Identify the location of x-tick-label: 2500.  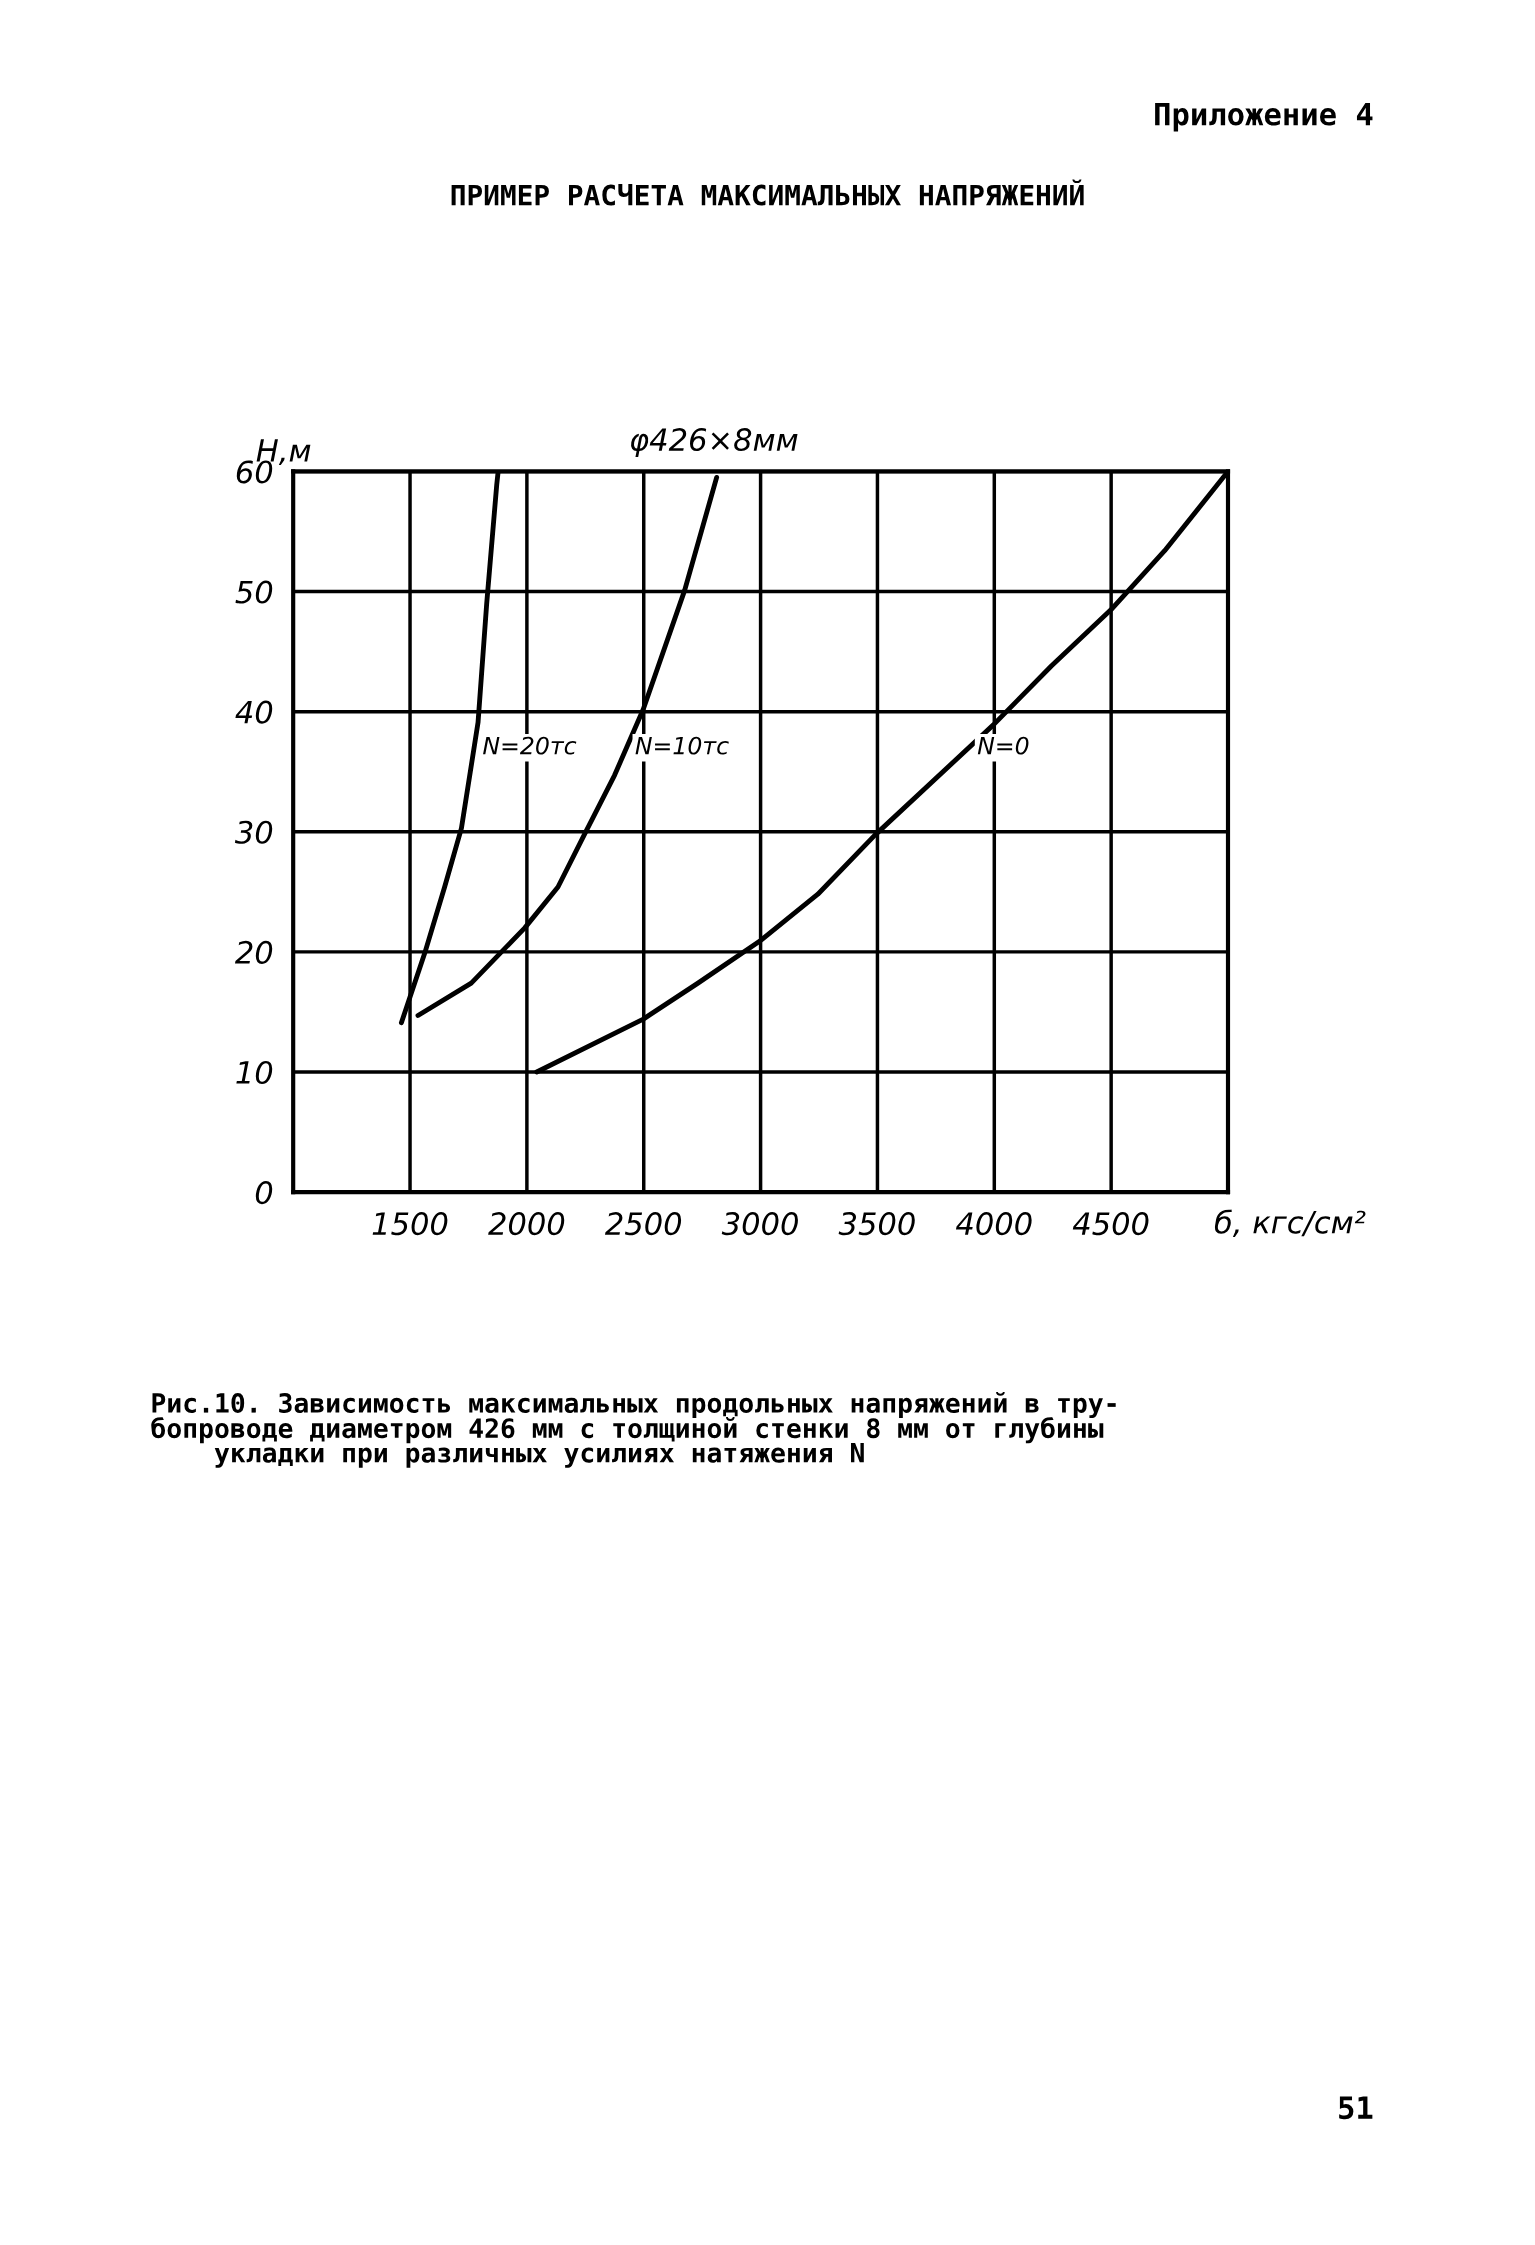
(643, 1224).